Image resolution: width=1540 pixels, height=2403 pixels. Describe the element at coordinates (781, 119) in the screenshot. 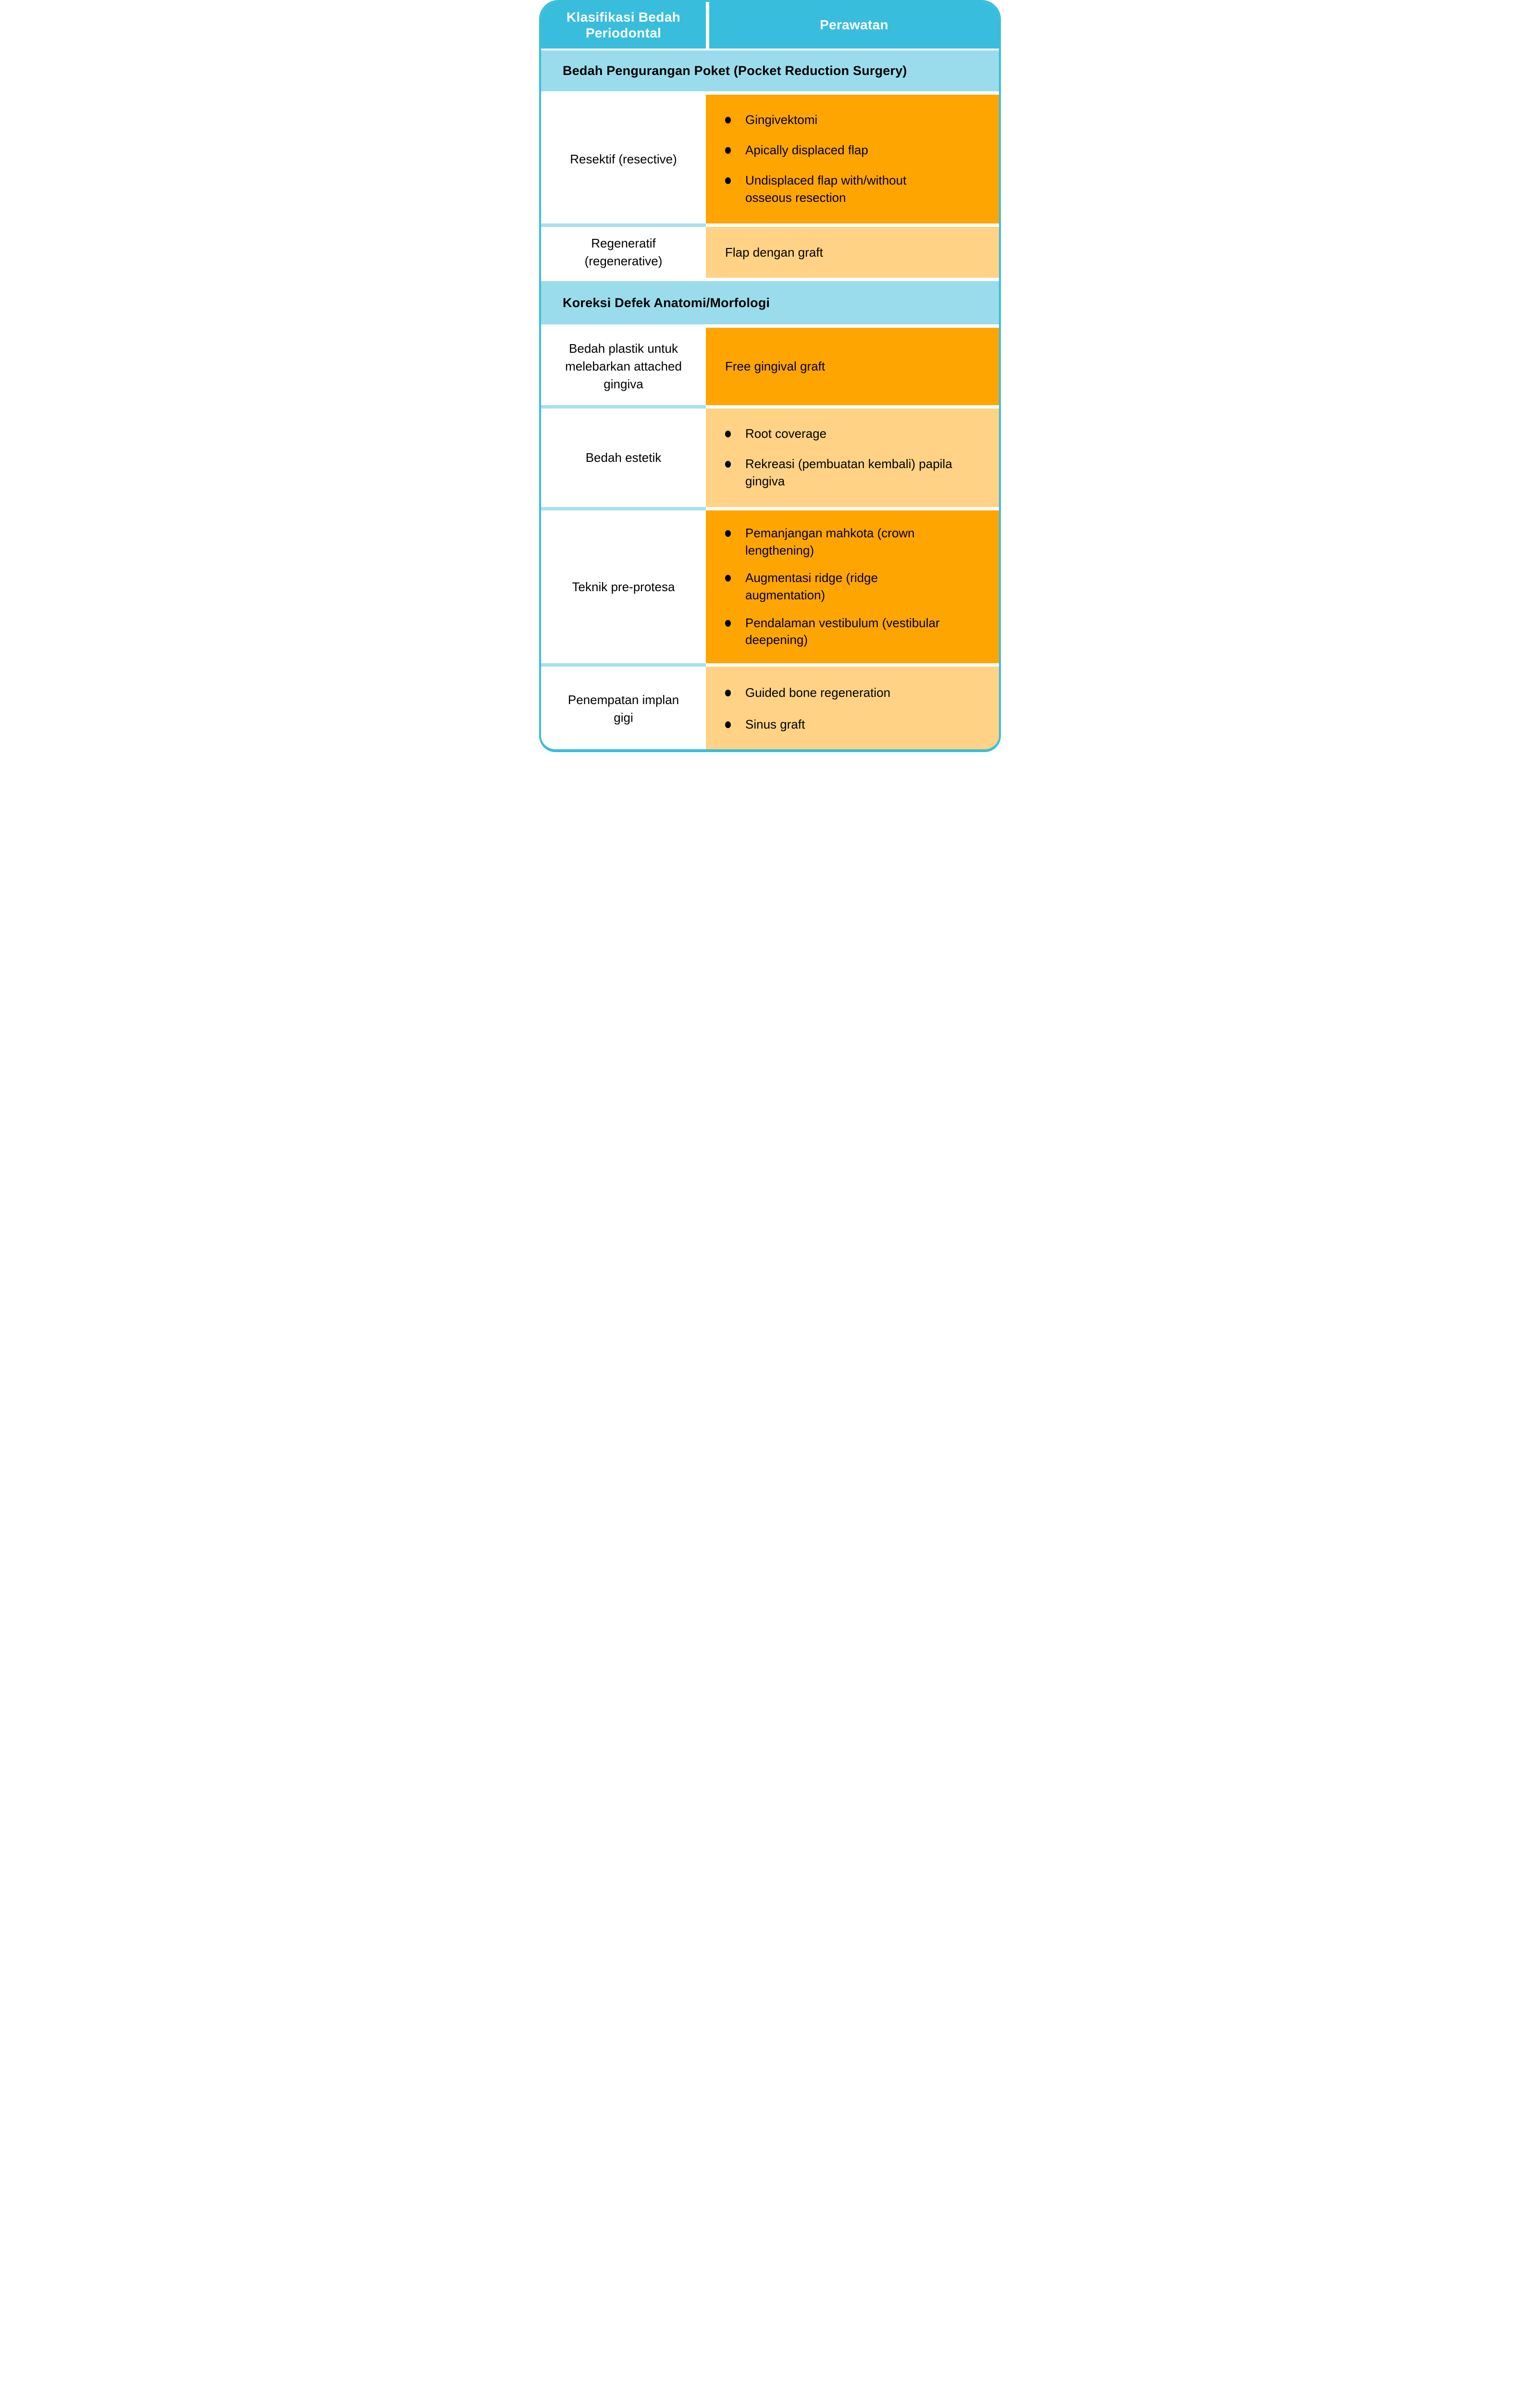

I see `treatment-text: Gingivektomi` at that location.